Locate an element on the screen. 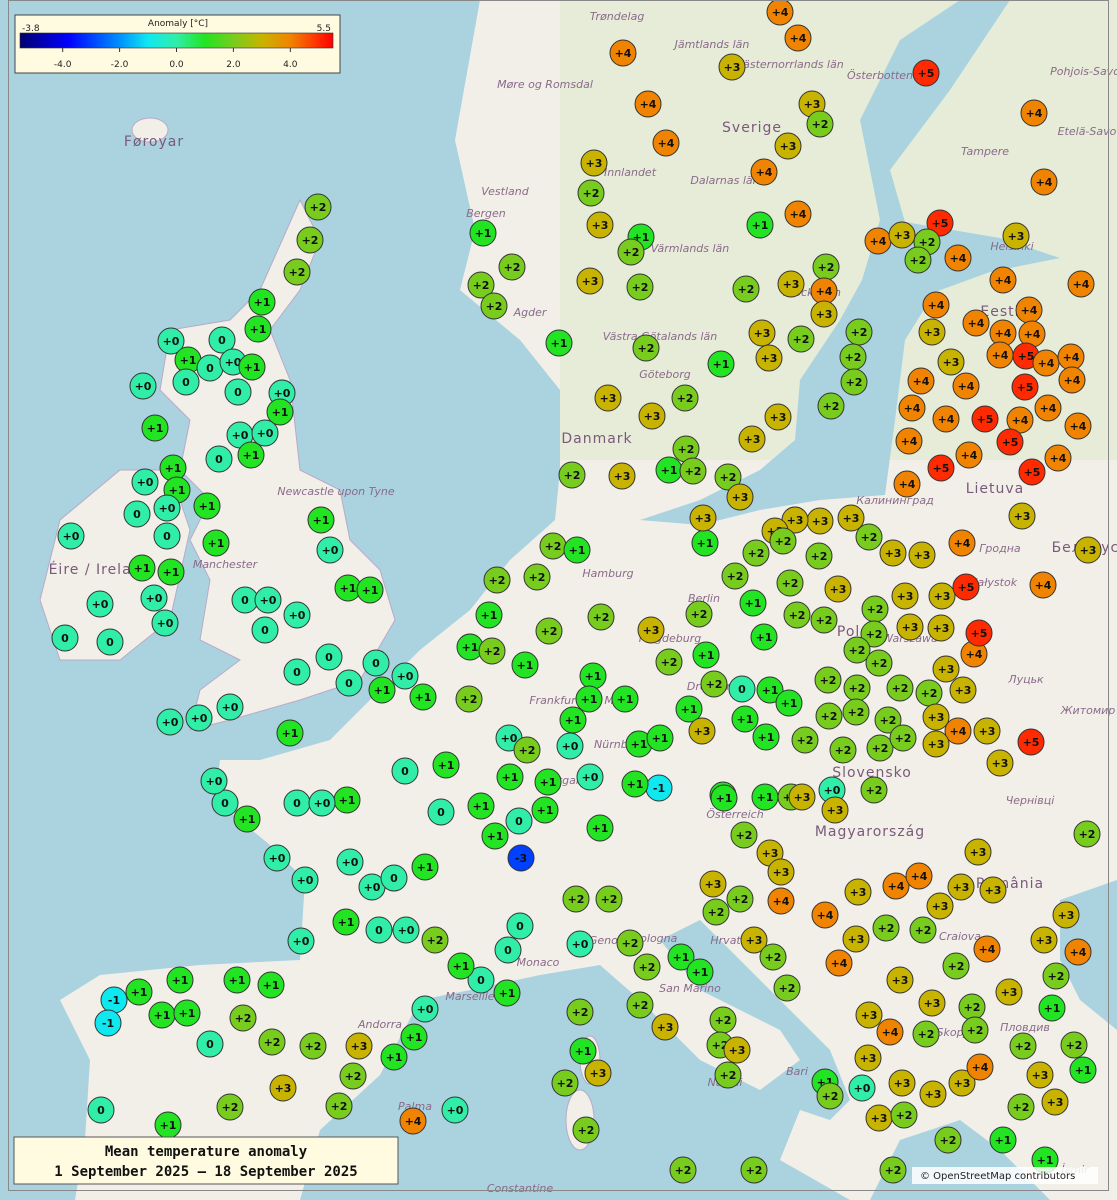 The image size is (1117, 1200). place-label: Чернівці is located at coordinates (1030, 800).